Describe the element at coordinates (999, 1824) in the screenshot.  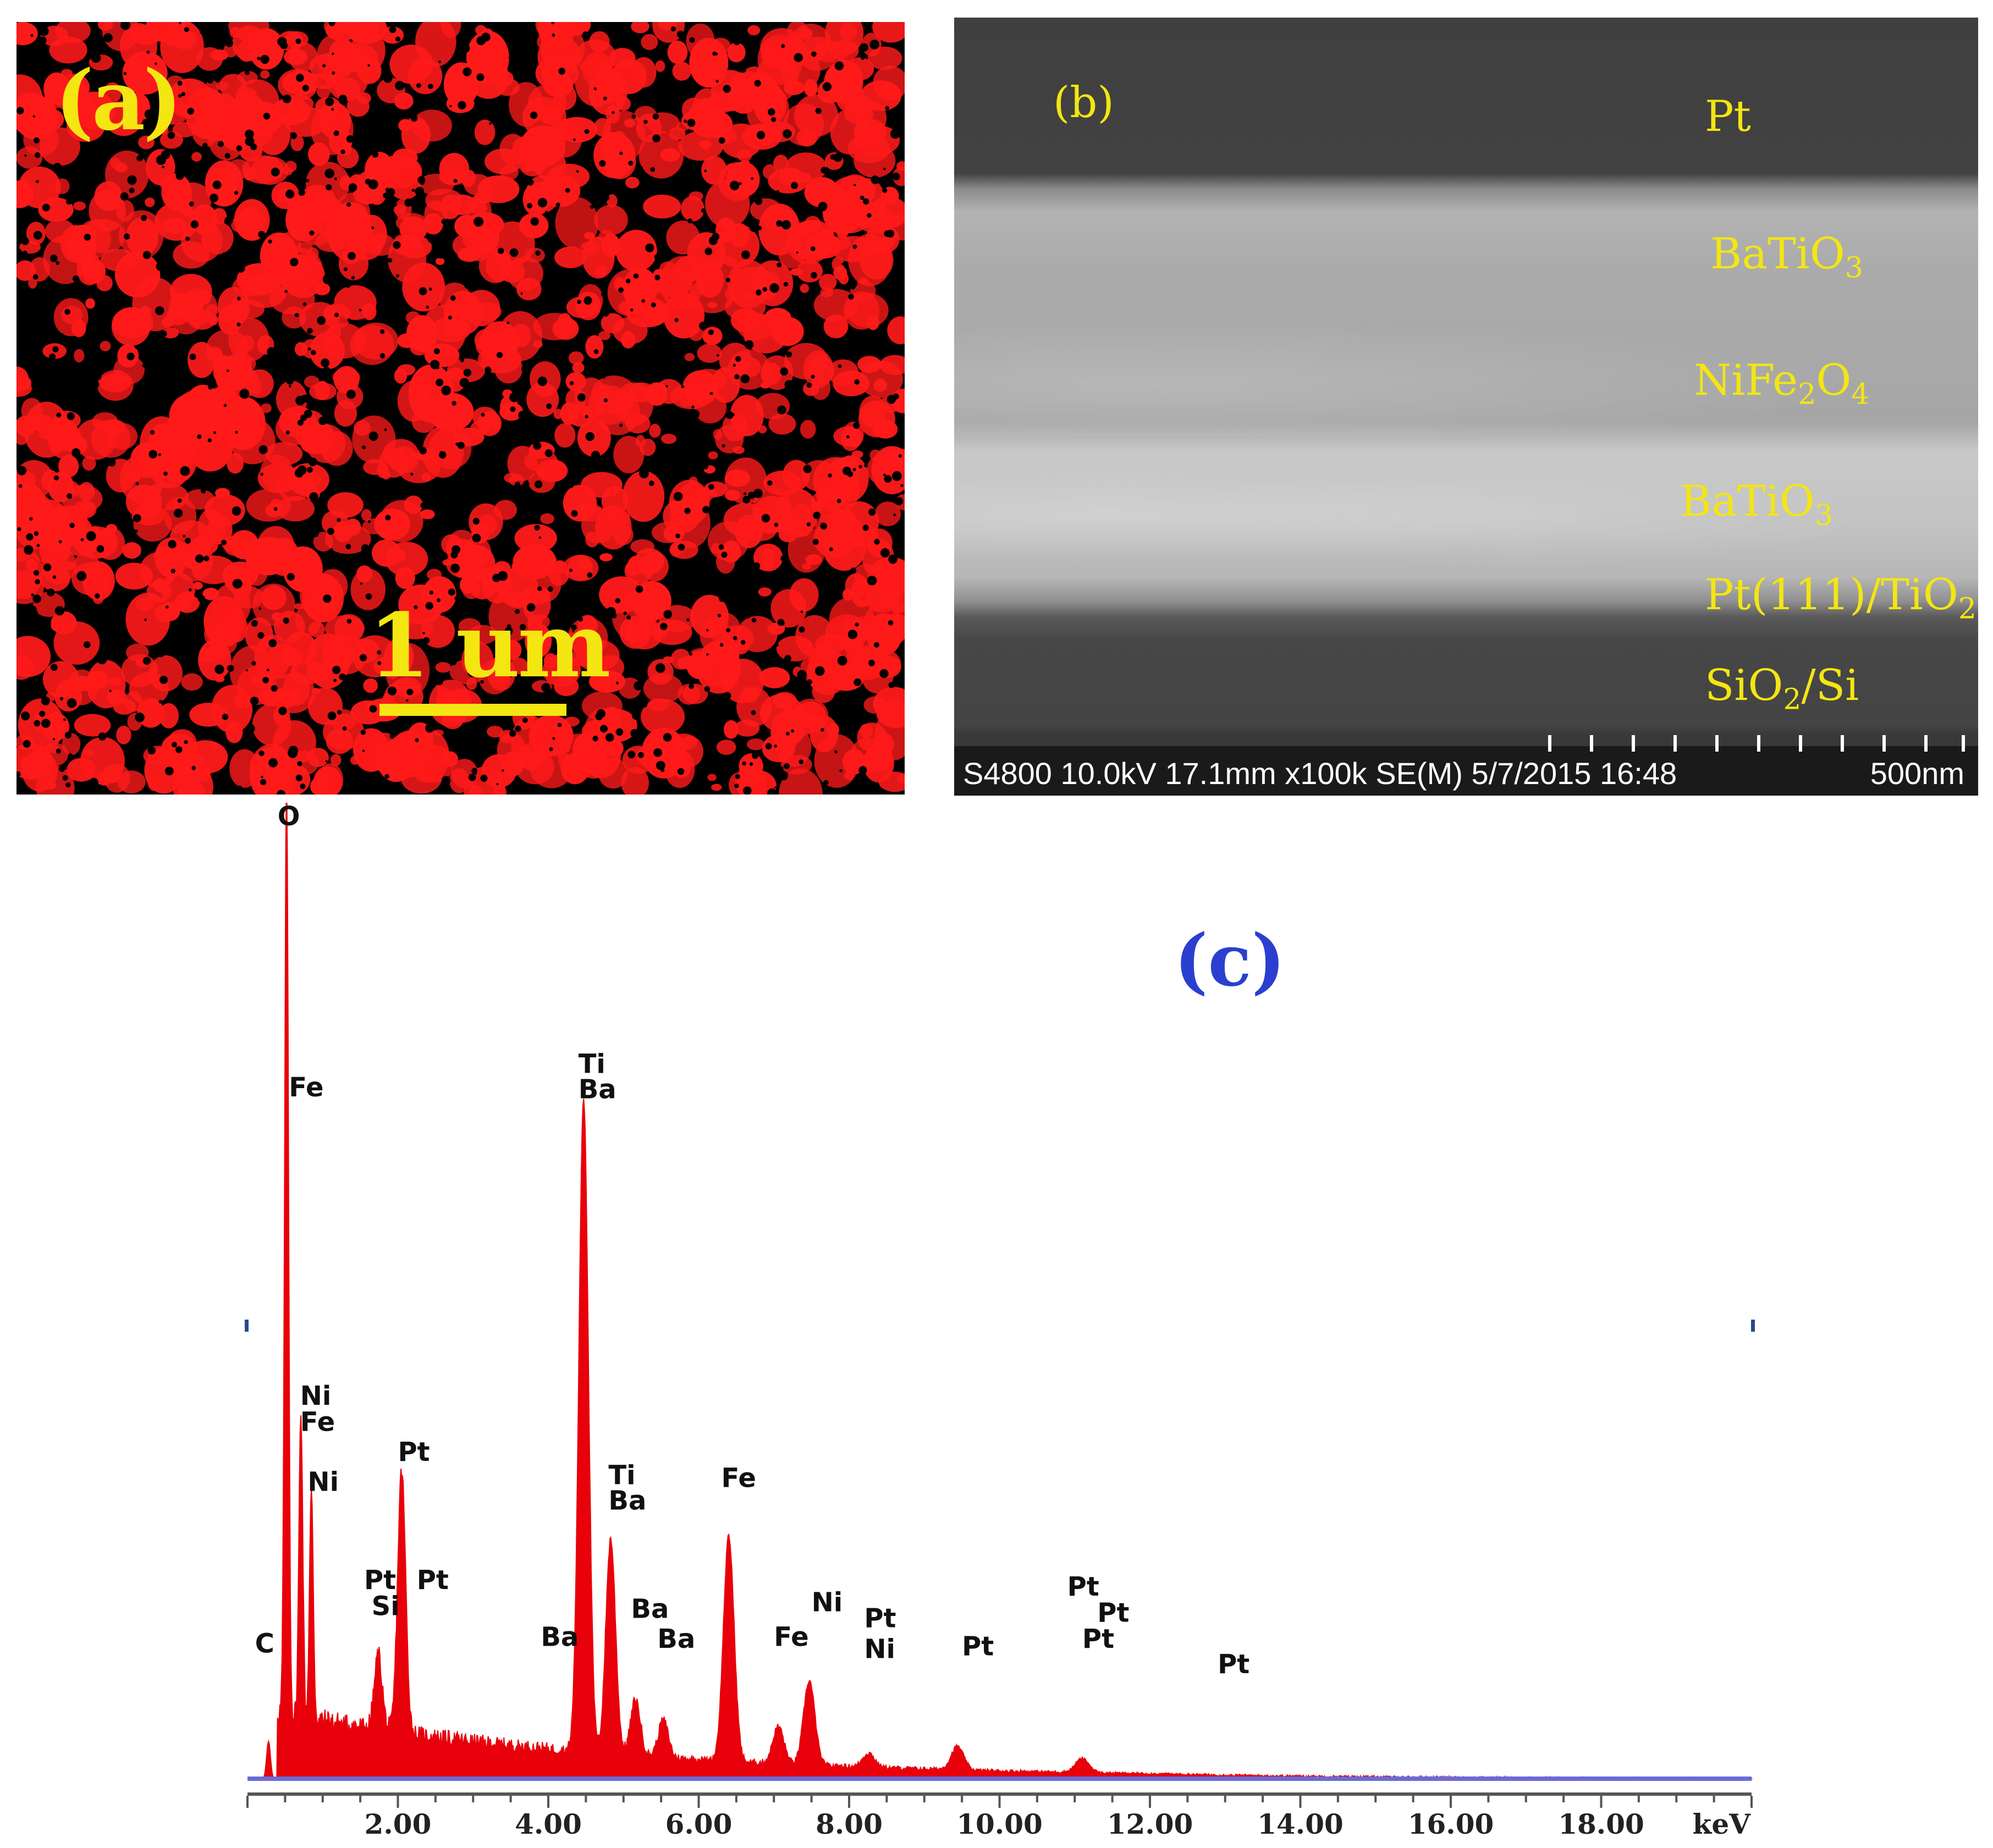
I see `eds-x-tick-label: 10.00` at that location.